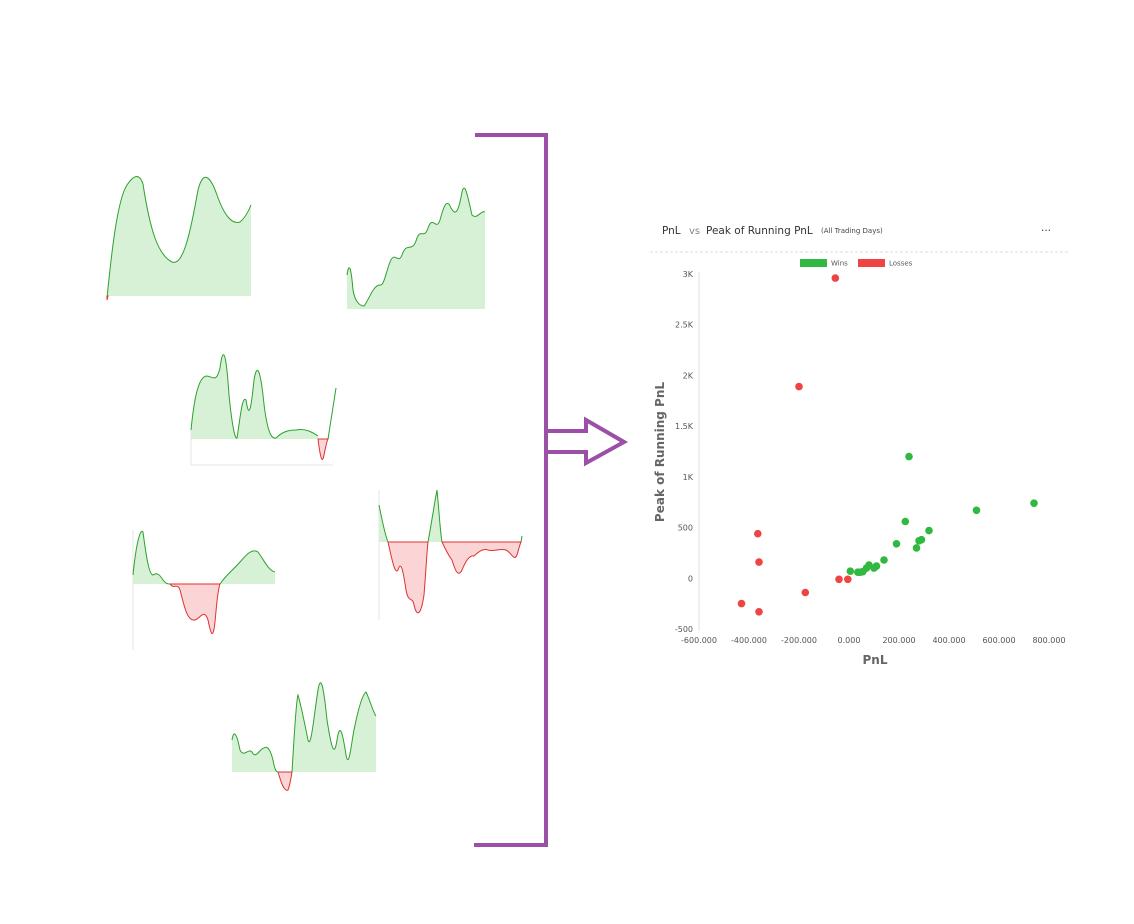 The image size is (1134, 924). I want to click on x-tick-label: 800.000, so click(1048, 640).